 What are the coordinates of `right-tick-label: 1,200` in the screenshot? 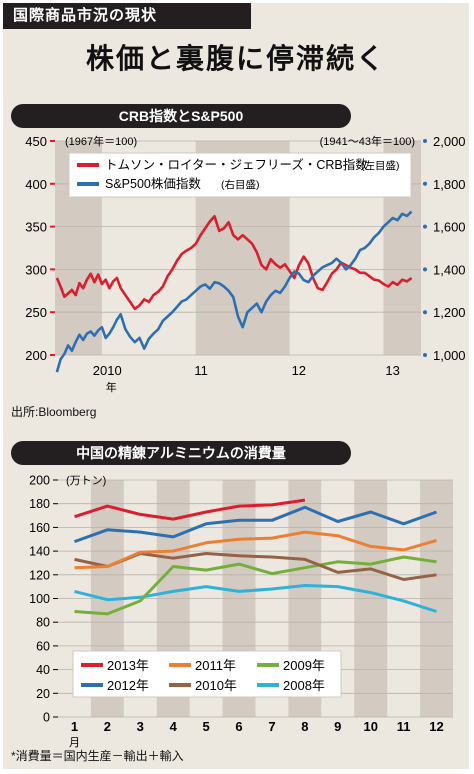 It's located at (449, 312).